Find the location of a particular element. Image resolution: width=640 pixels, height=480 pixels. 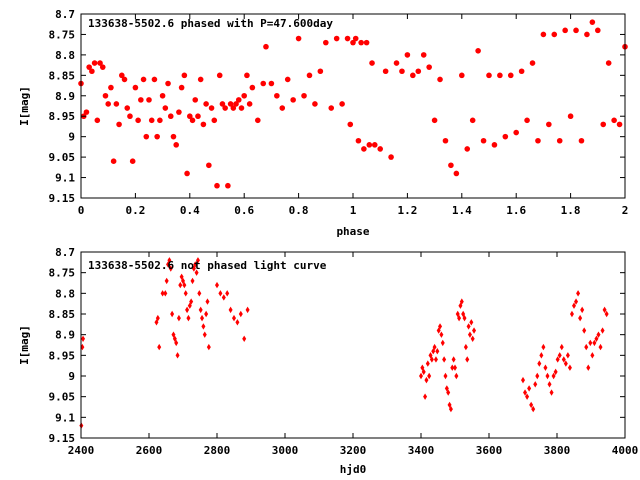

x-tick-label: 2800 is located at coordinates (217, 450).